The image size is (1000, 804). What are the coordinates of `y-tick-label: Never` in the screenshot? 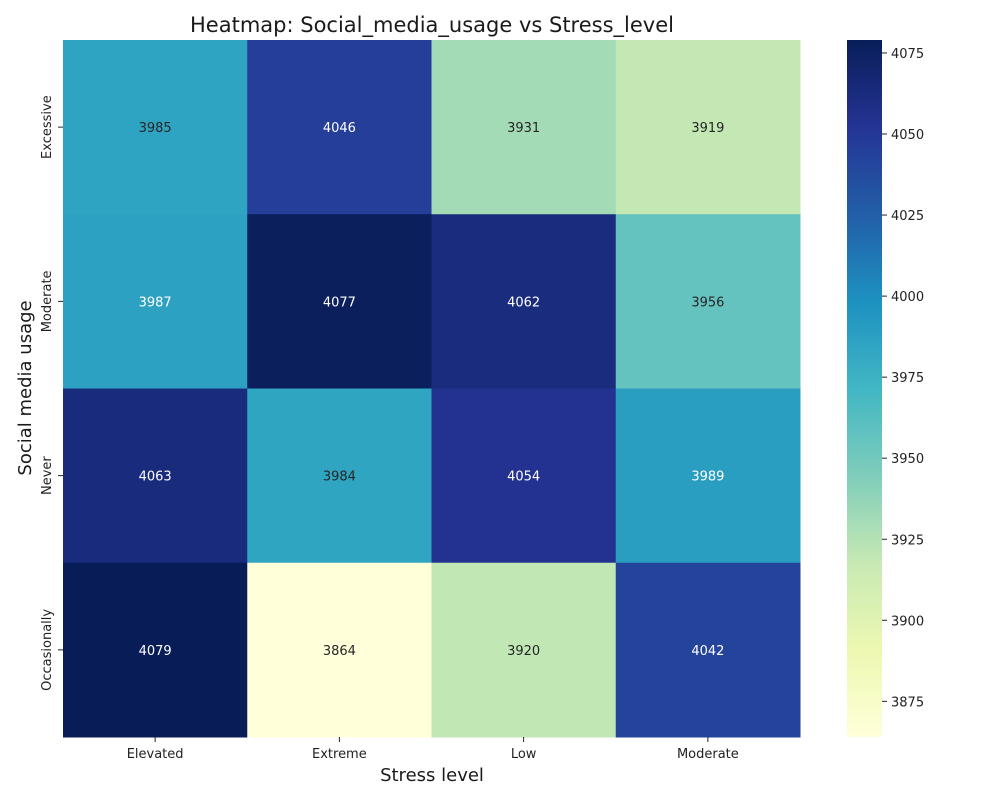 It's located at (47, 475).